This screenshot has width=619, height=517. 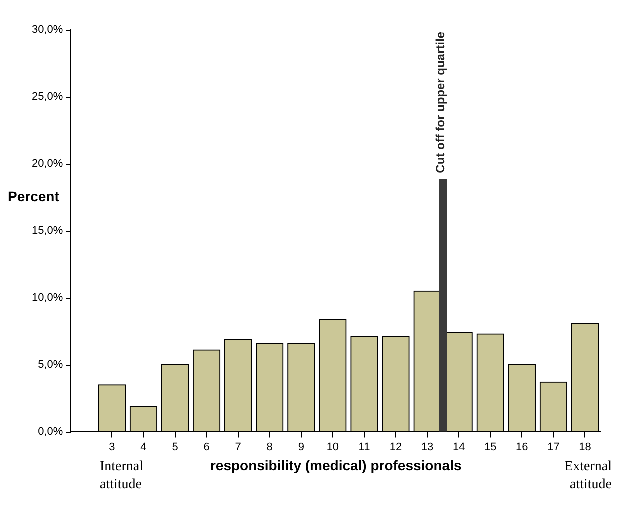 I want to click on x-tick-label: 7, so click(x=238, y=447).